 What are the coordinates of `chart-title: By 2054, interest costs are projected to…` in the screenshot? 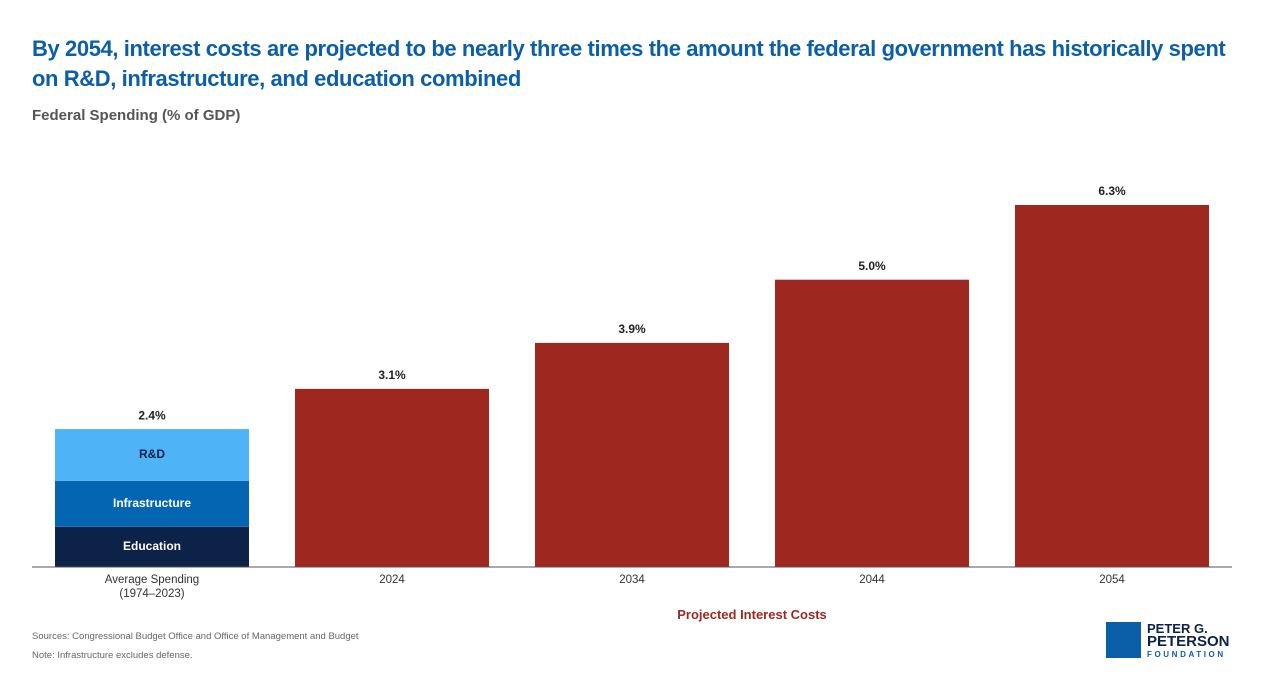 It's located at (629, 63).